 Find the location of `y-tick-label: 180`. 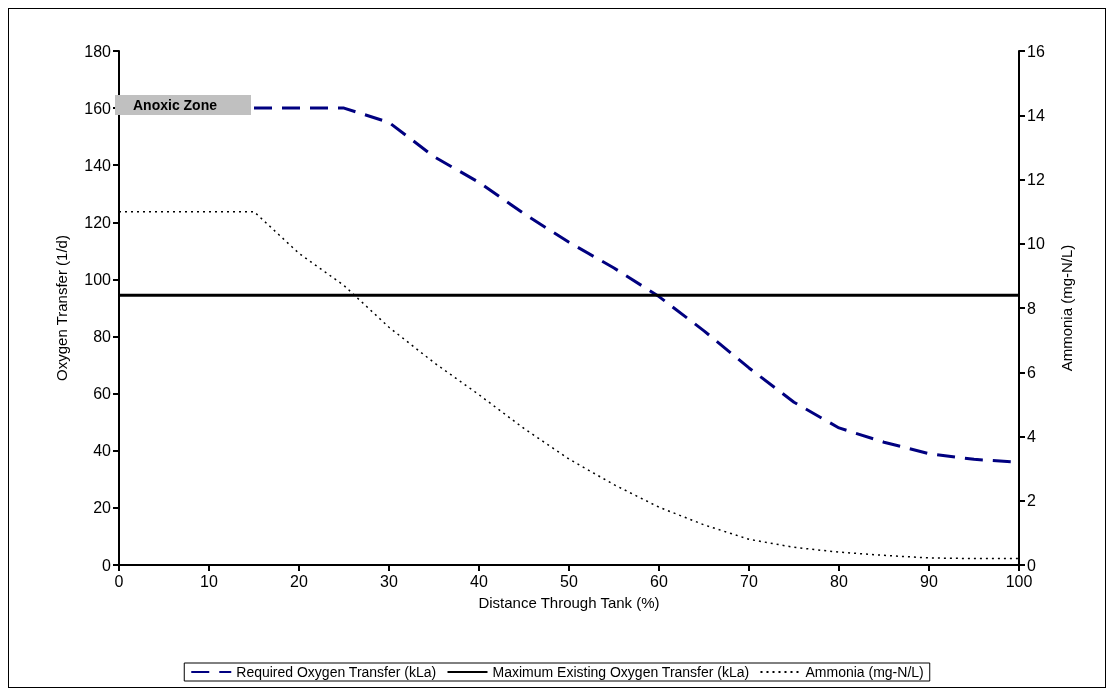

y-tick-label: 180 is located at coordinates (98, 51).